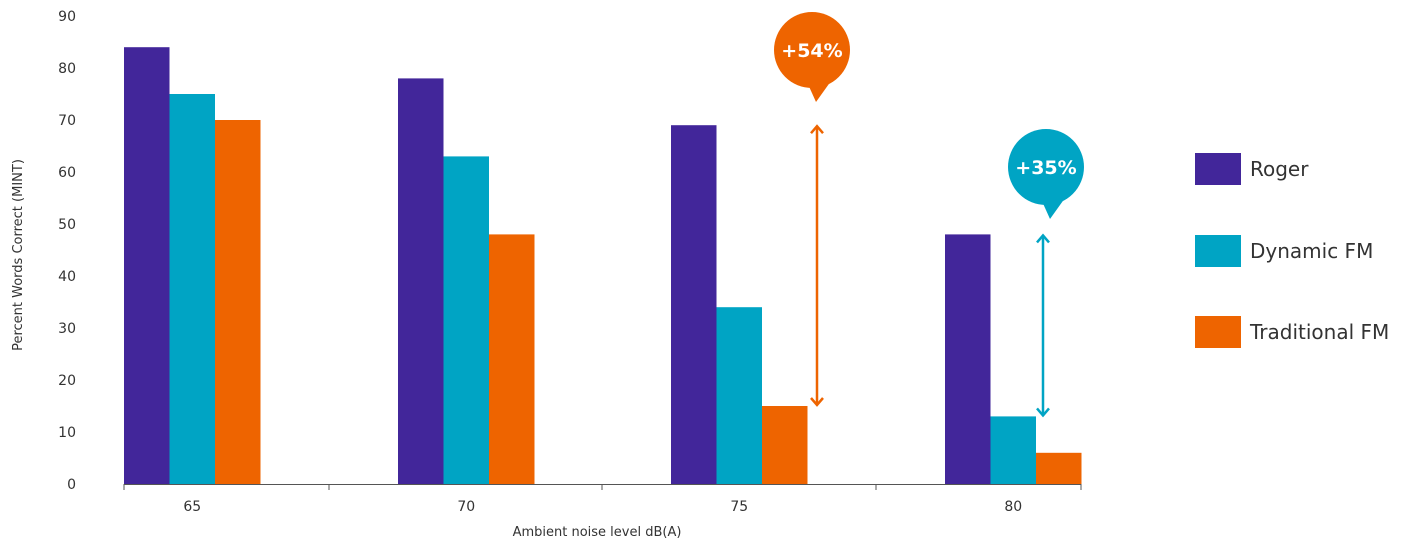 This screenshot has width=1411, height=542. Describe the element at coordinates (67, 381) in the screenshot. I see `y-tick-label: 20` at that location.